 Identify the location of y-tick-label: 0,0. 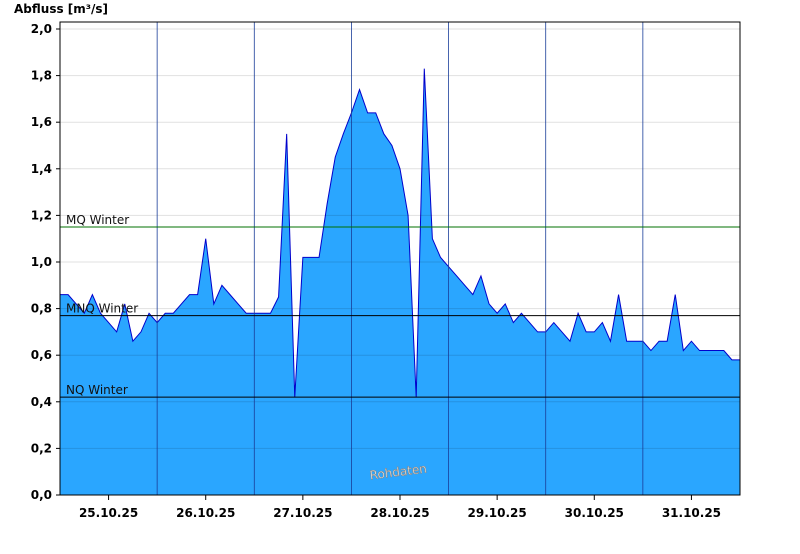
(41, 495).